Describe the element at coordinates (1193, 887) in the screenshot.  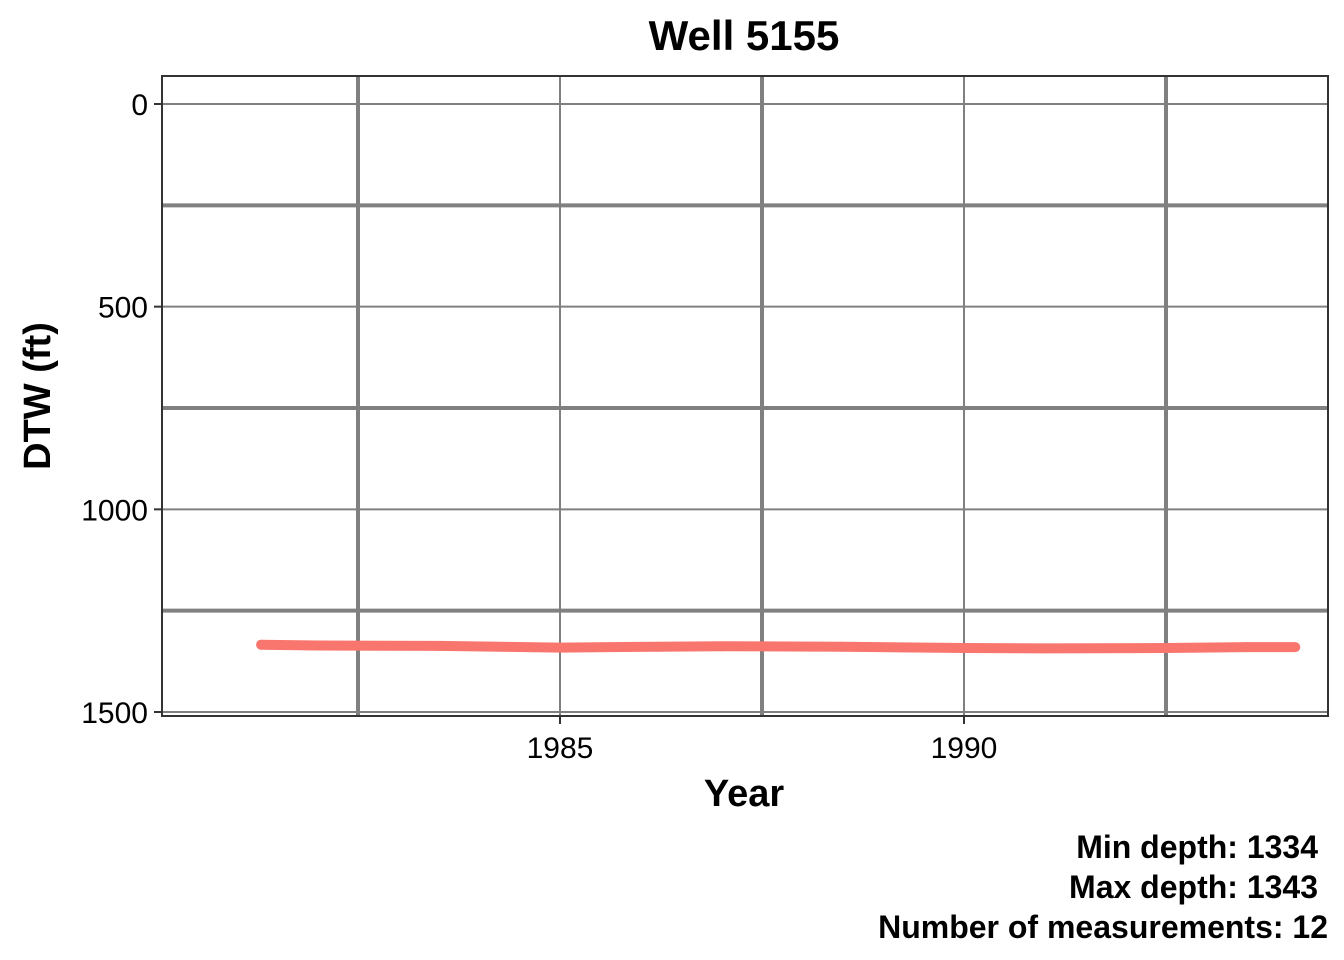
I see `caption-max-depth: Max depth: 1343` at that location.